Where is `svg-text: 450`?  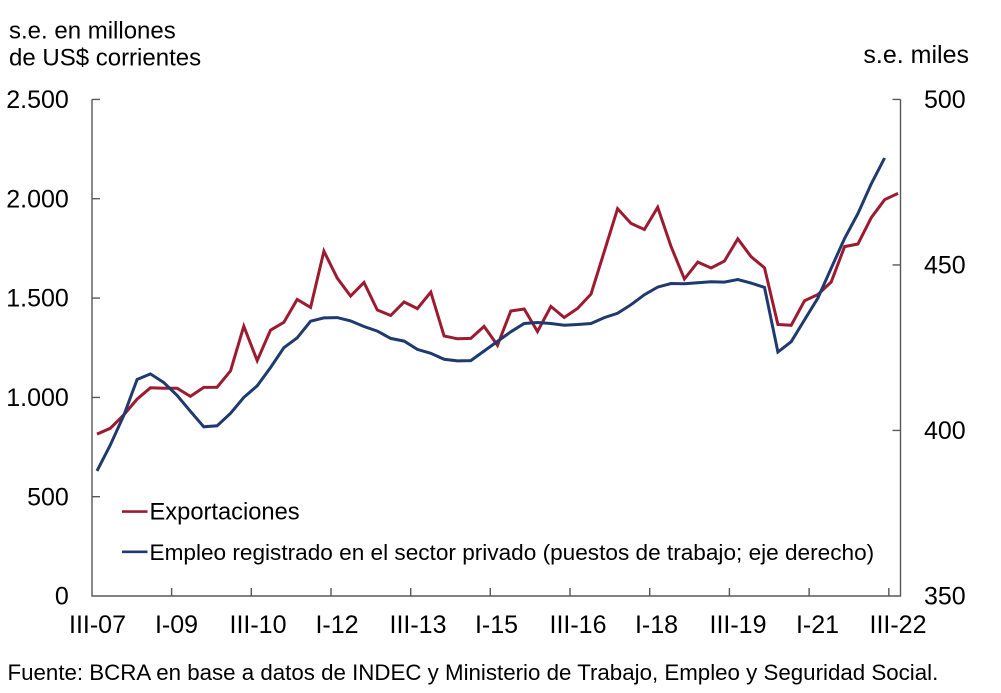 svg-text: 450 is located at coordinates (945, 266).